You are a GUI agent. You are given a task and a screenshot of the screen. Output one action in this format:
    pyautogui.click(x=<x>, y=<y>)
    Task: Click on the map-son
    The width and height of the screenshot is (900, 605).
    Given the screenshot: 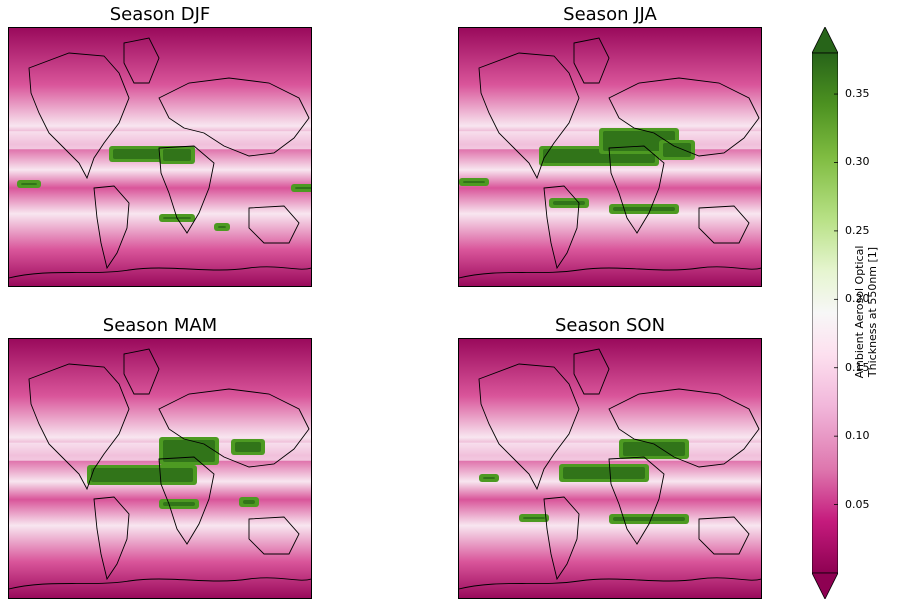 What is the action you would take?
    pyautogui.click(x=610, y=468)
    